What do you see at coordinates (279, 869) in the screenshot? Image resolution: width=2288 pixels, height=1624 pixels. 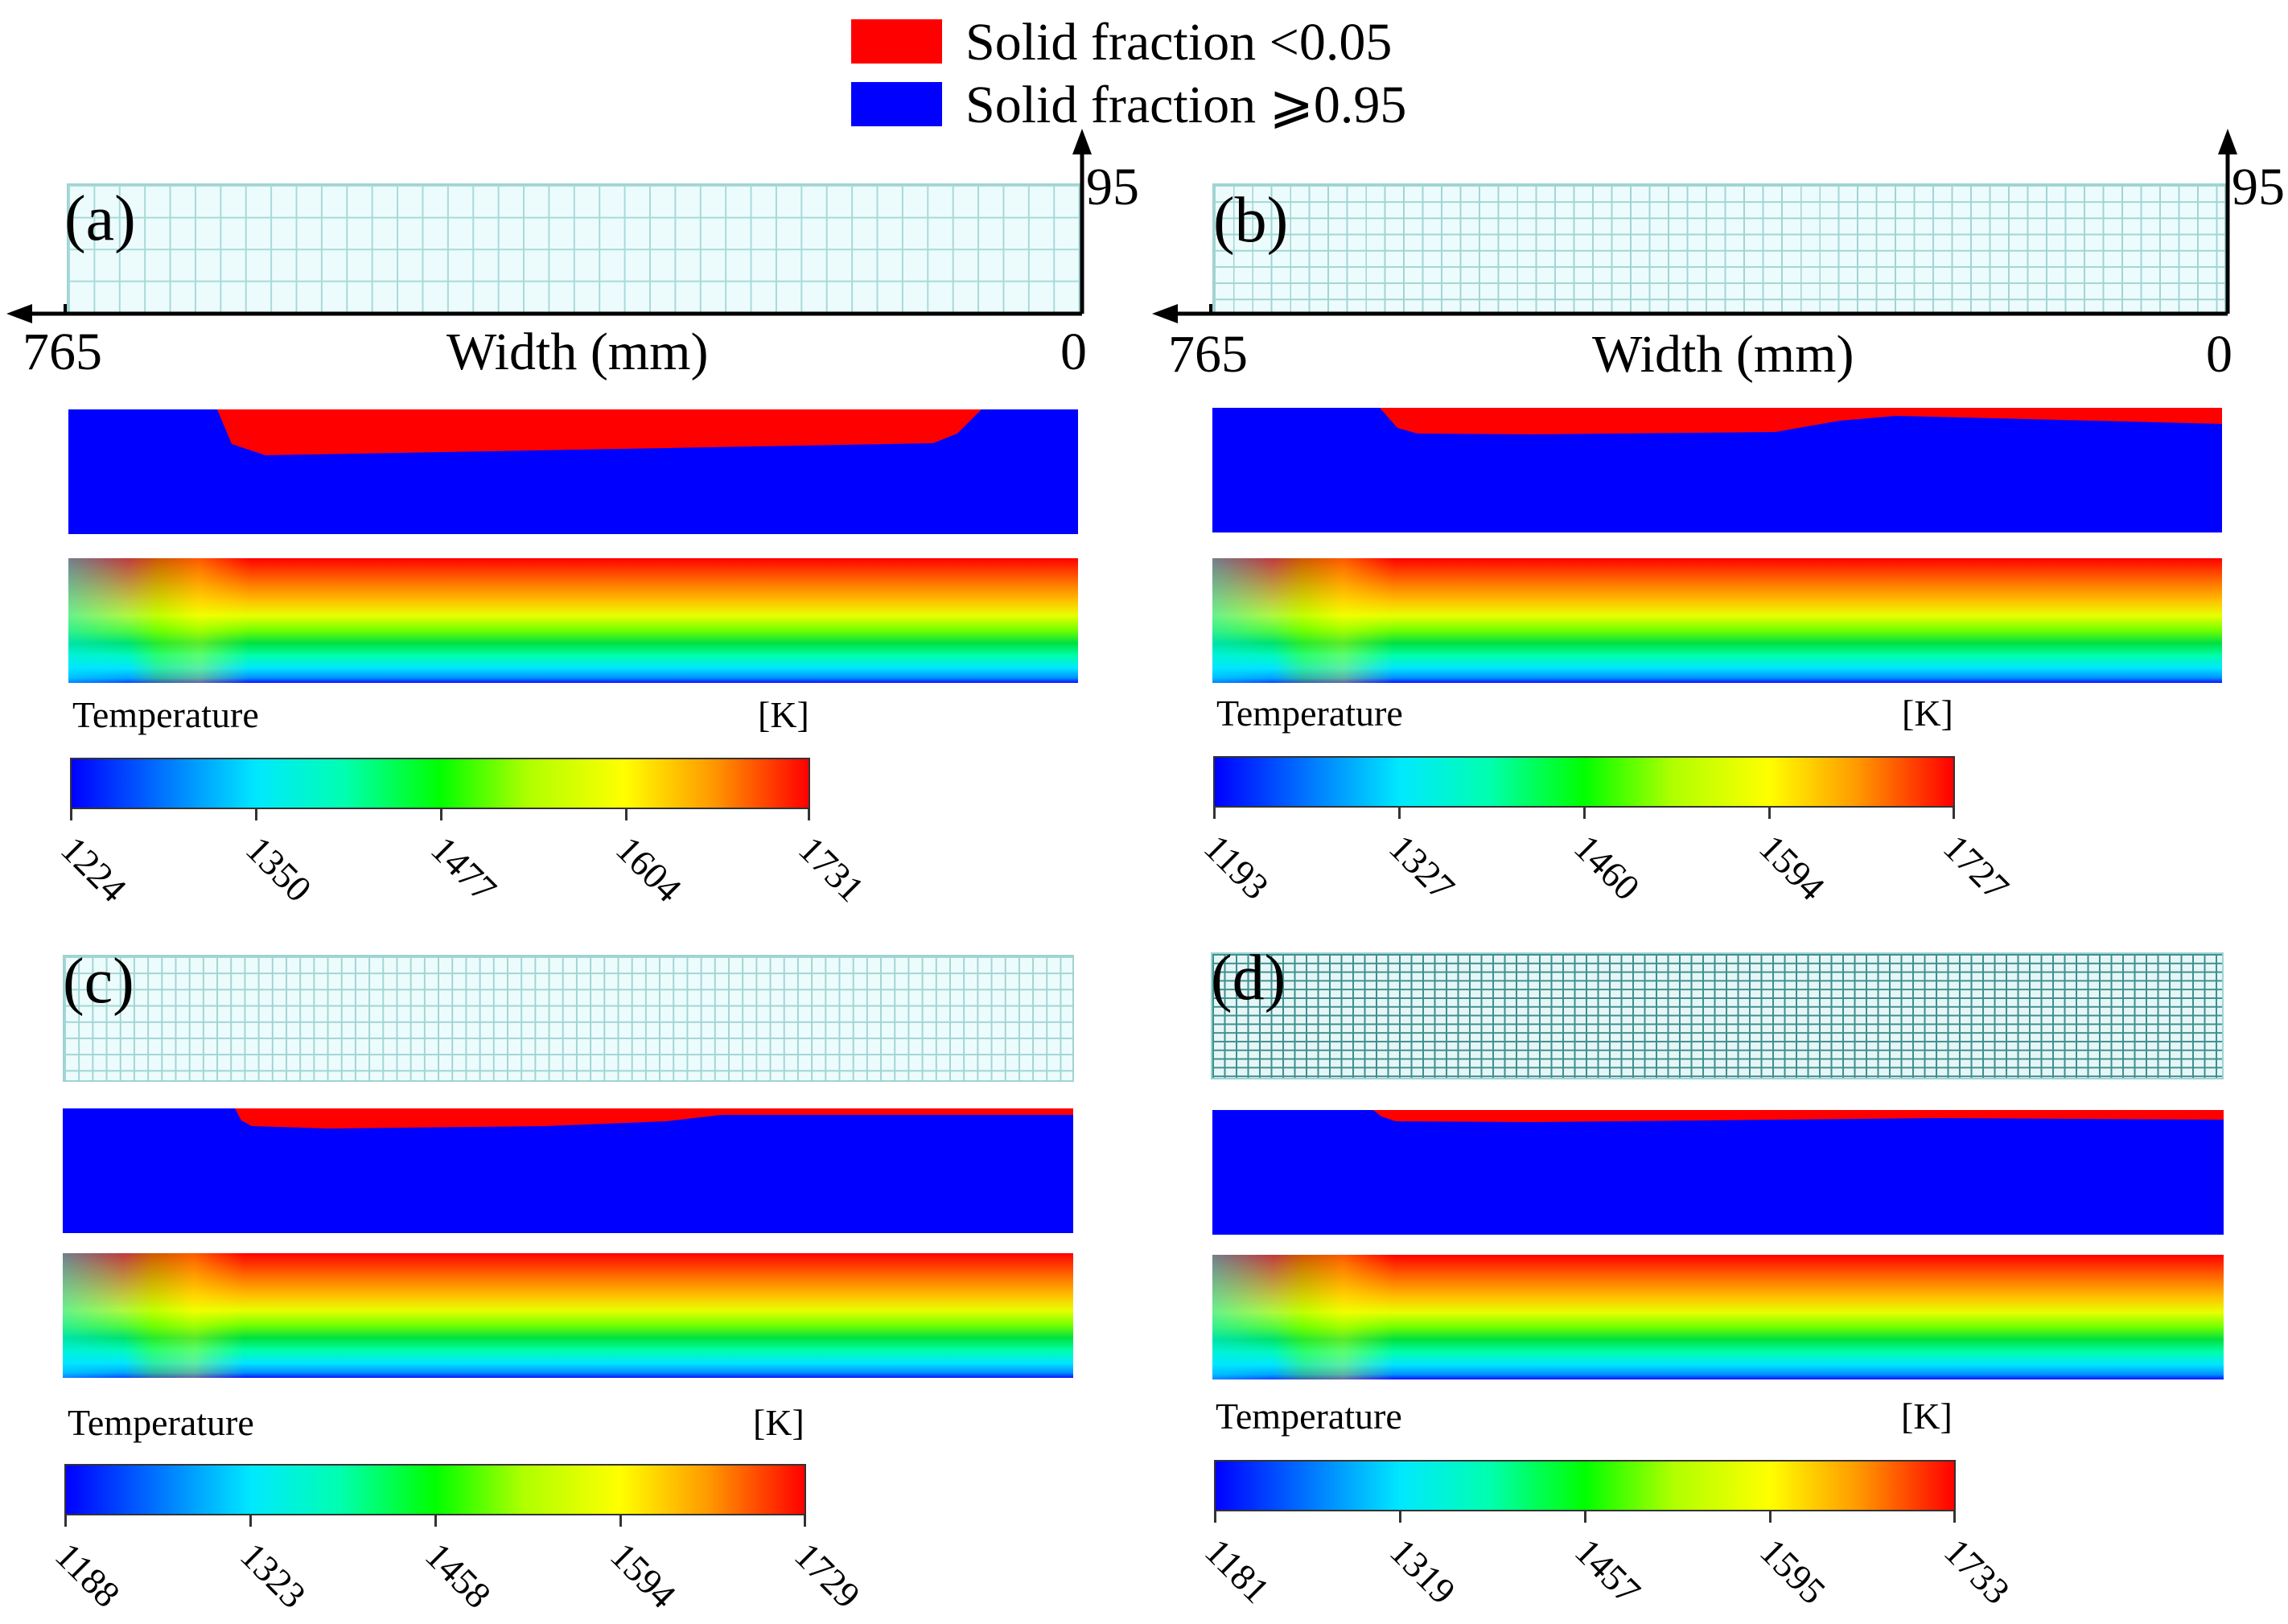 I see `colorbar-label-a-1: 1350` at bounding box center [279, 869].